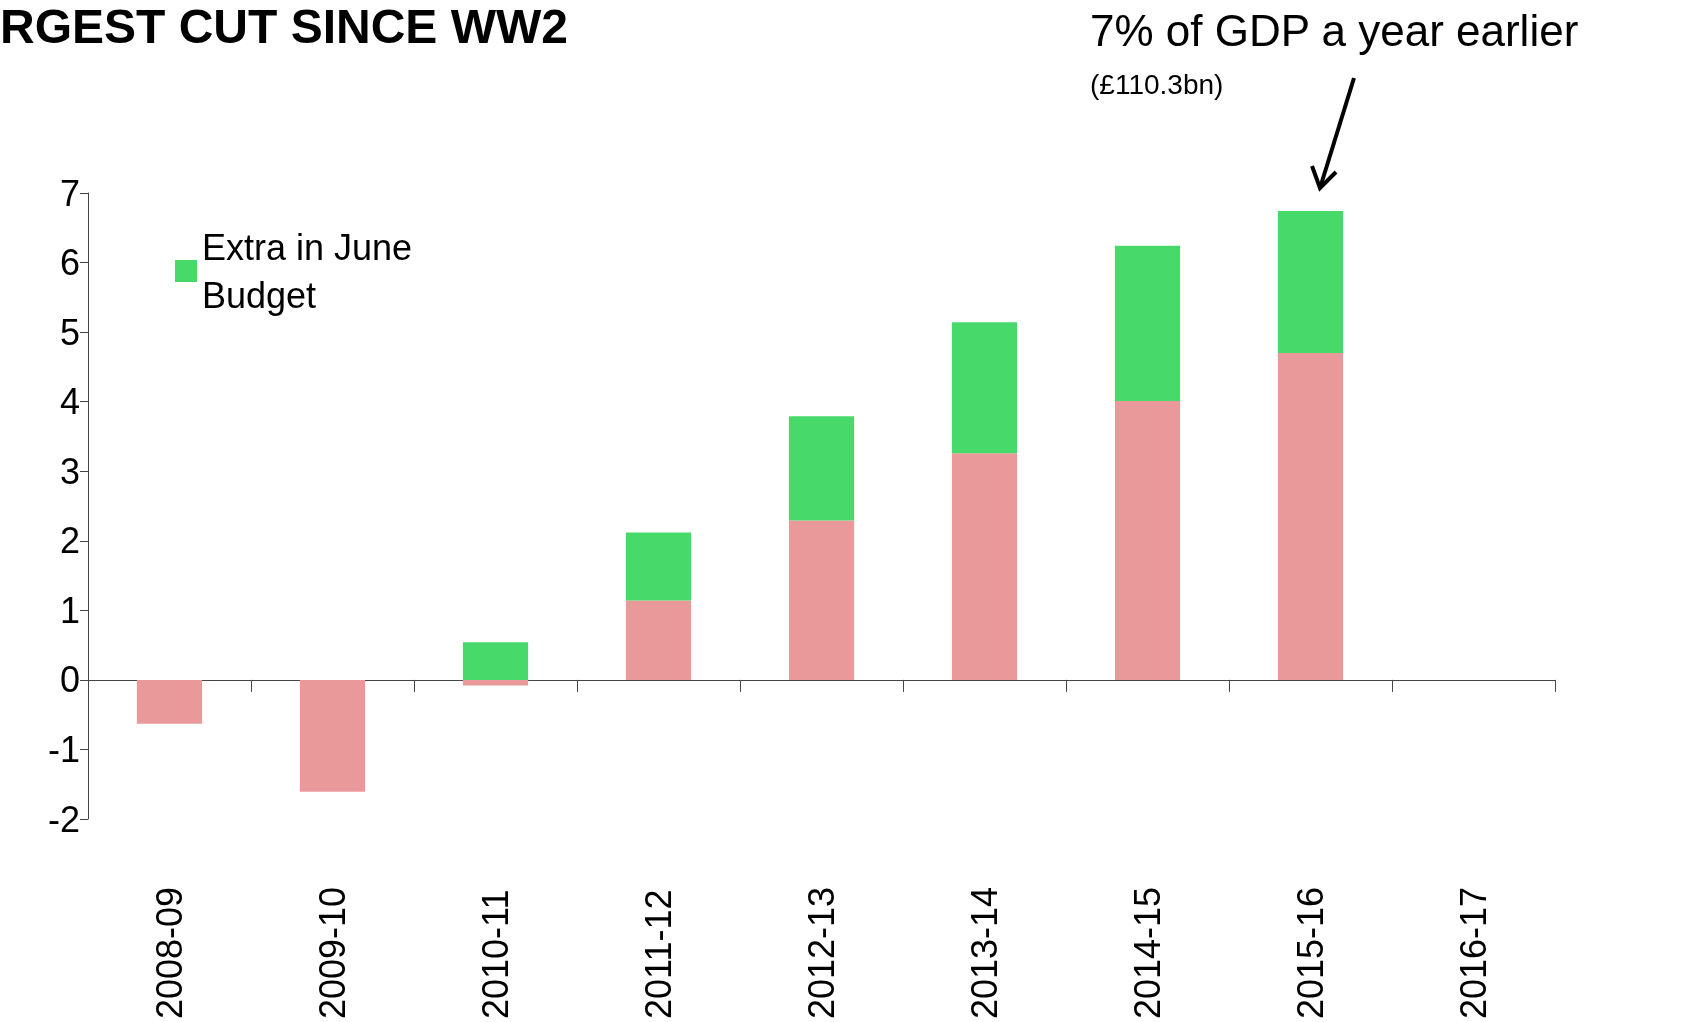 The width and height of the screenshot is (1691, 1022). What do you see at coordinates (821, 952) in the screenshot?
I see `x-tick-label: 2012-13` at bounding box center [821, 952].